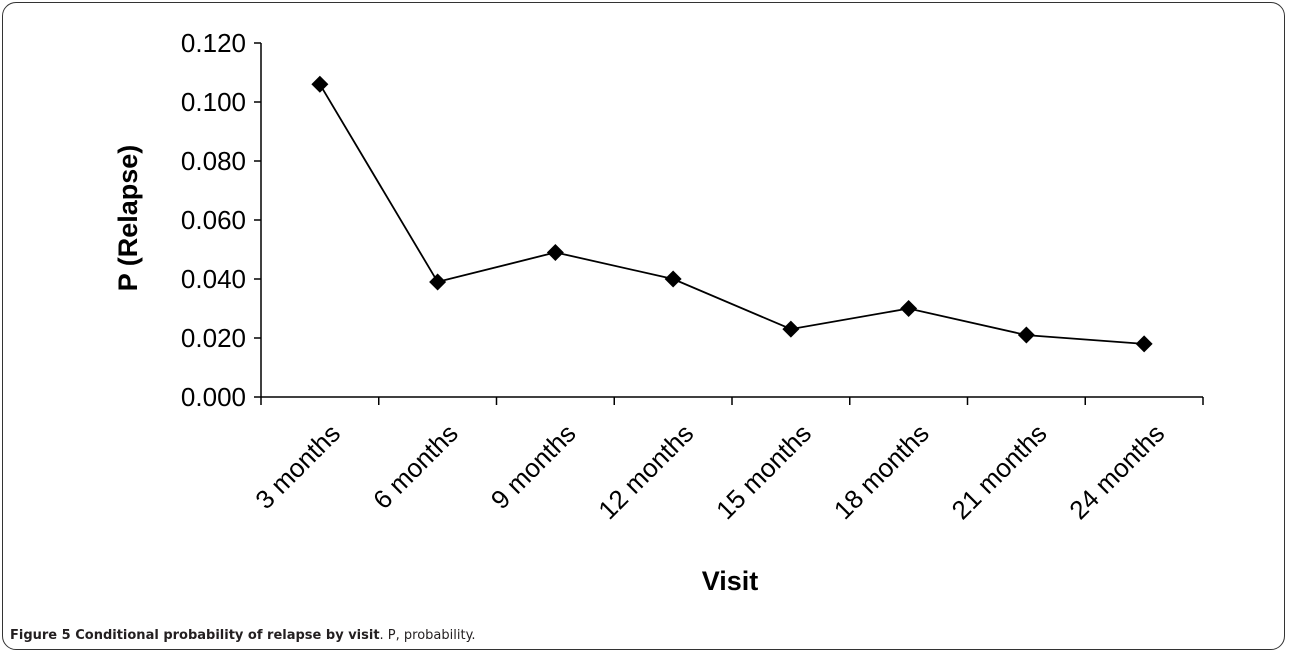  What do you see at coordinates (297, 466) in the screenshot?
I see `x-tick-label: 3 months` at bounding box center [297, 466].